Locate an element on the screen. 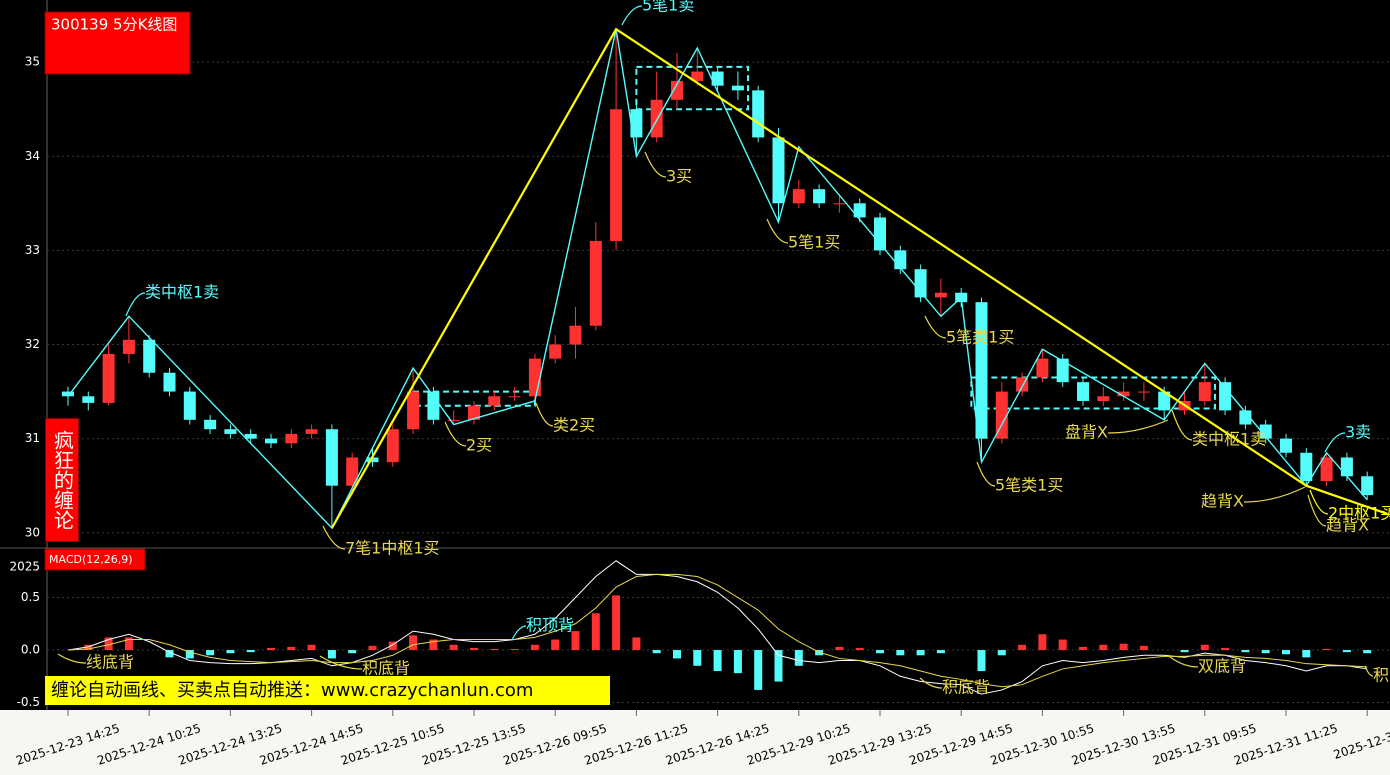  annotation: 5笔1卖 is located at coordinates (668, 7).